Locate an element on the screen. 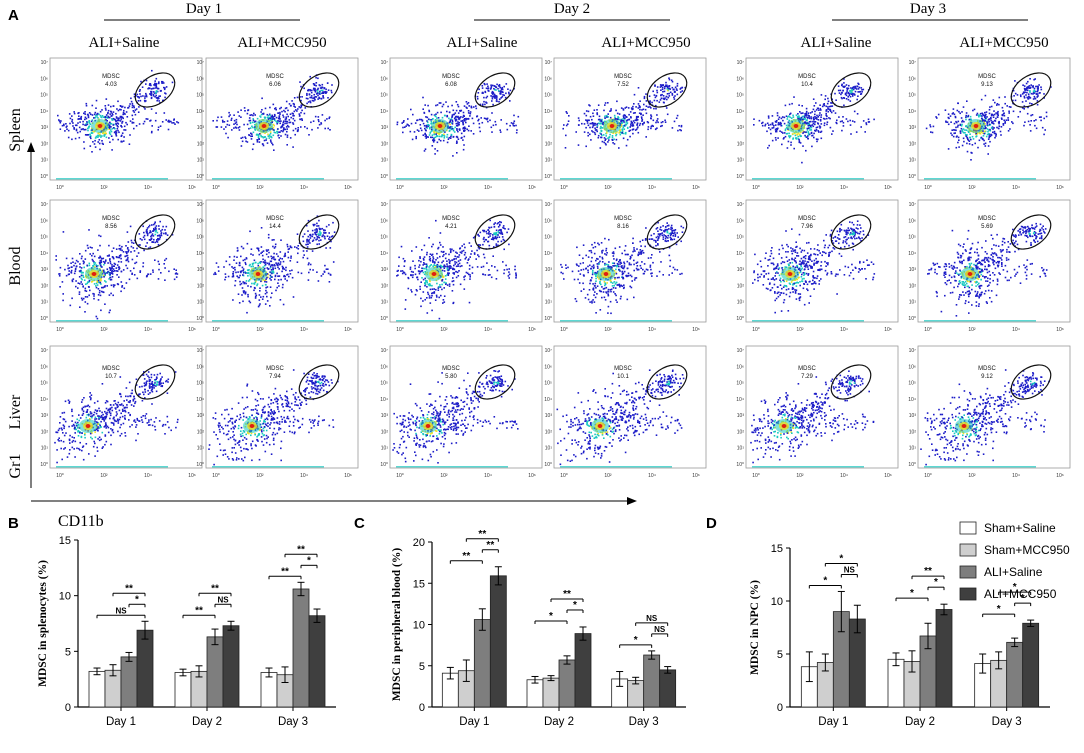 This screenshot has height=753, width=1084. tissue-label-blood: Blood is located at coordinates (15, 265).